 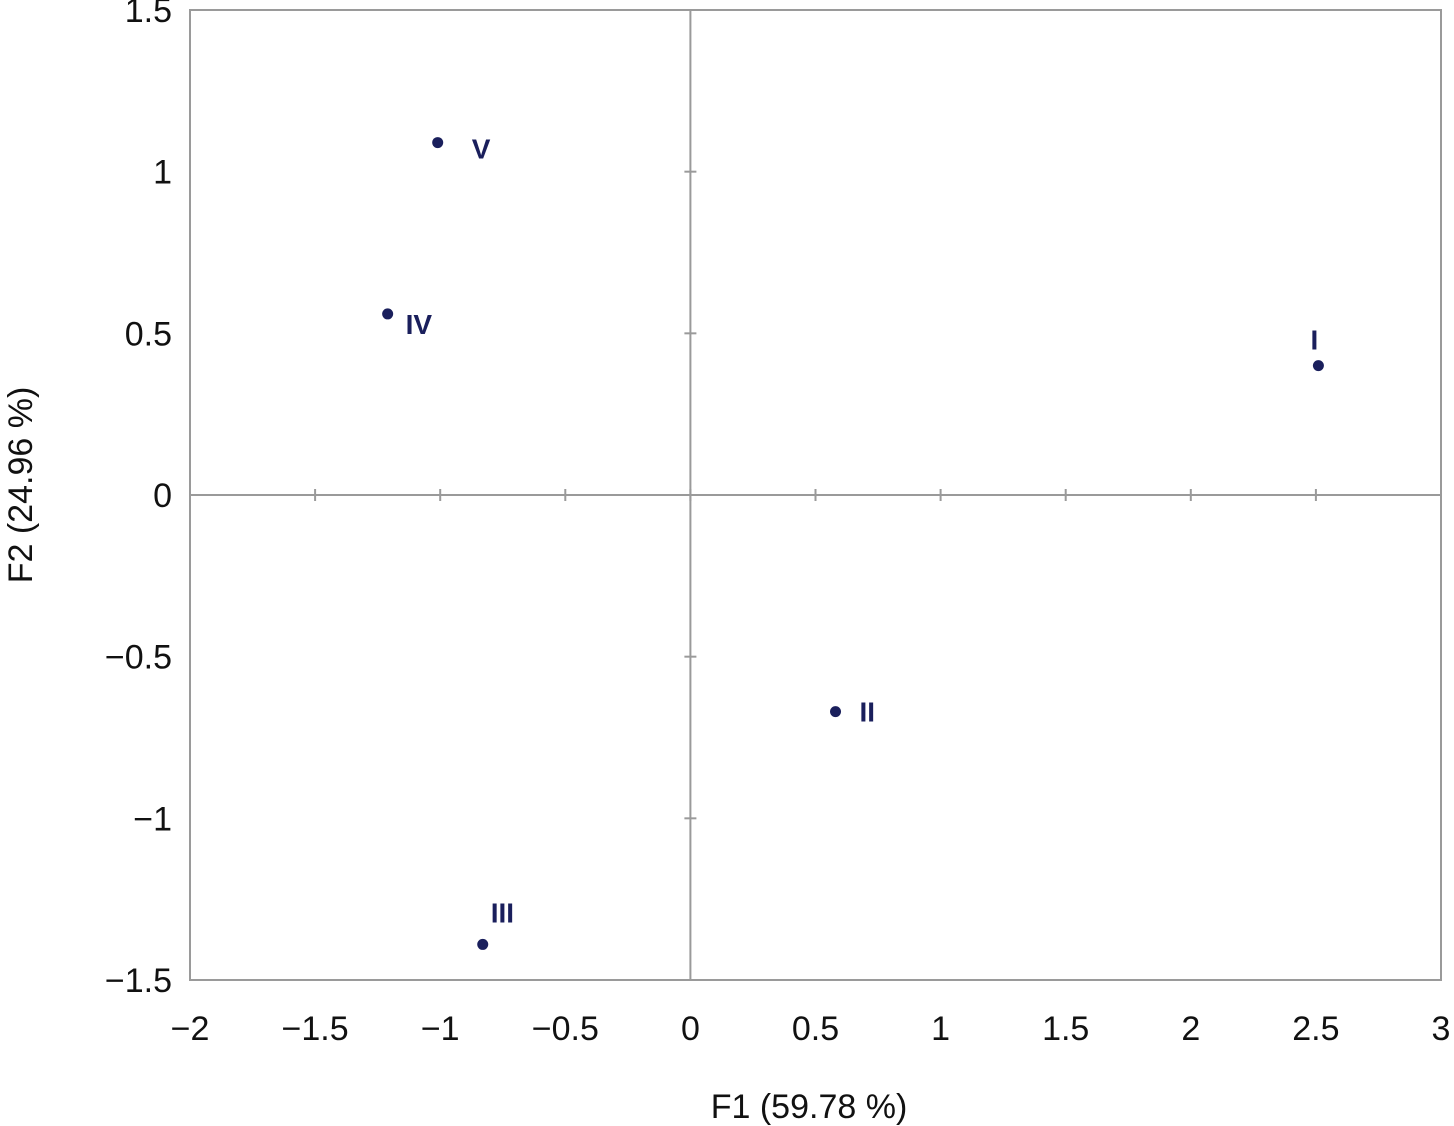 I want to click on x-tick-label: 2.5, so click(x=1315, y=1029).